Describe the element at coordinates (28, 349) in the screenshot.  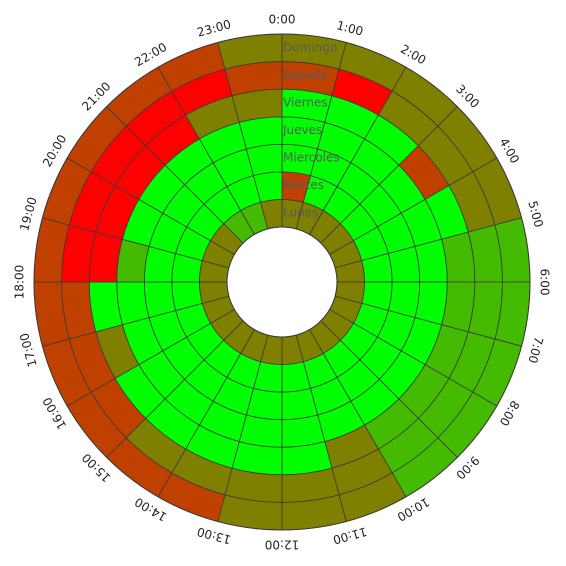
I see `hour-label-17: 17:00` at that location.